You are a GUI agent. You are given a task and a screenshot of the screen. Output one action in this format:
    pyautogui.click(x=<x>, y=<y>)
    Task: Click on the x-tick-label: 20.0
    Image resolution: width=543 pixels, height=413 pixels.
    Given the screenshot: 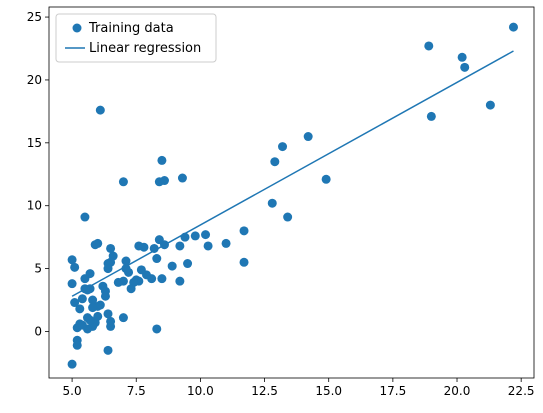 What is the action you would take?
    pyautogui.click(x=457, y=391)
    